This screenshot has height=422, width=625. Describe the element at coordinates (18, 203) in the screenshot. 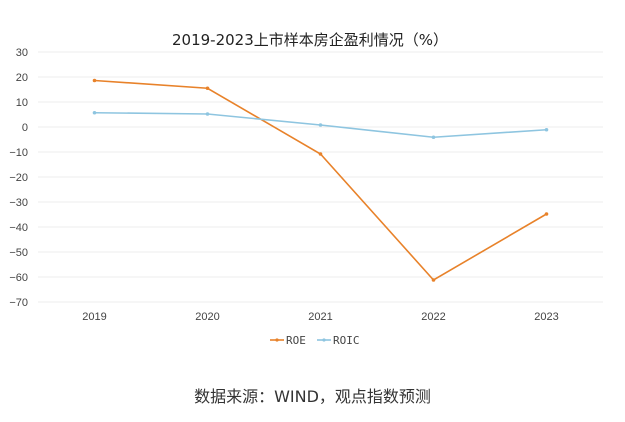

I see `y-tick-label: −30` at that location.